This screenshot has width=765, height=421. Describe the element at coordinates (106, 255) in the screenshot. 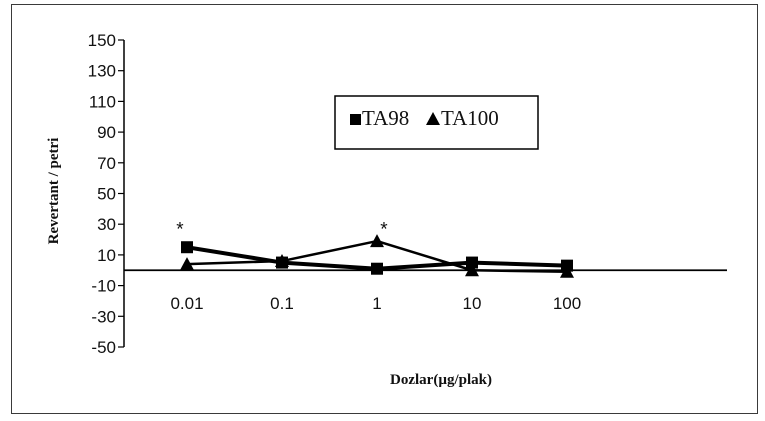

I see `y-tick-label: 10` at that location.